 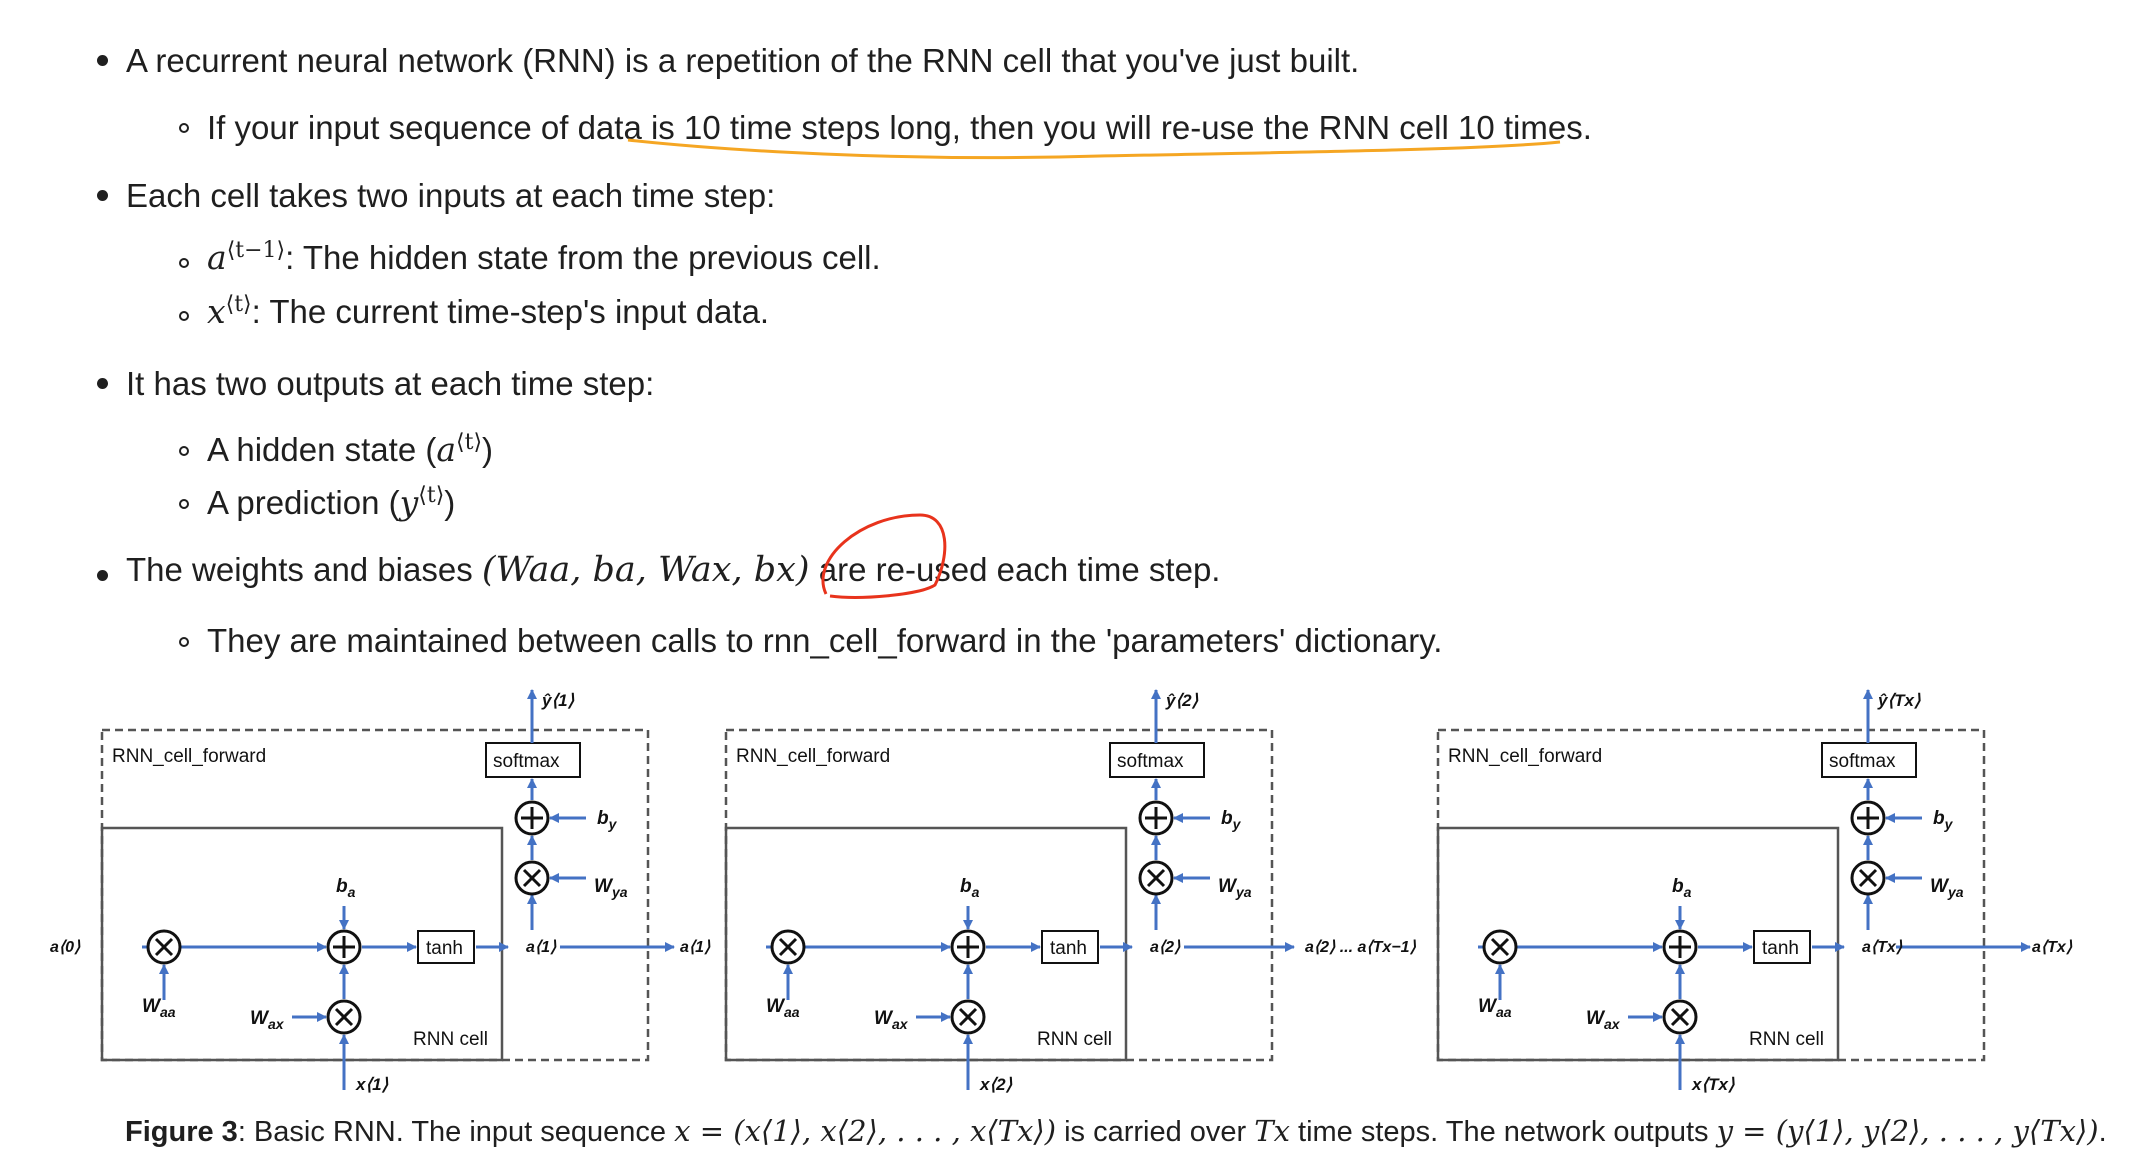 I want to click on y-hat-label: ŷ⟨1⟩, so click(x=558, y=700).